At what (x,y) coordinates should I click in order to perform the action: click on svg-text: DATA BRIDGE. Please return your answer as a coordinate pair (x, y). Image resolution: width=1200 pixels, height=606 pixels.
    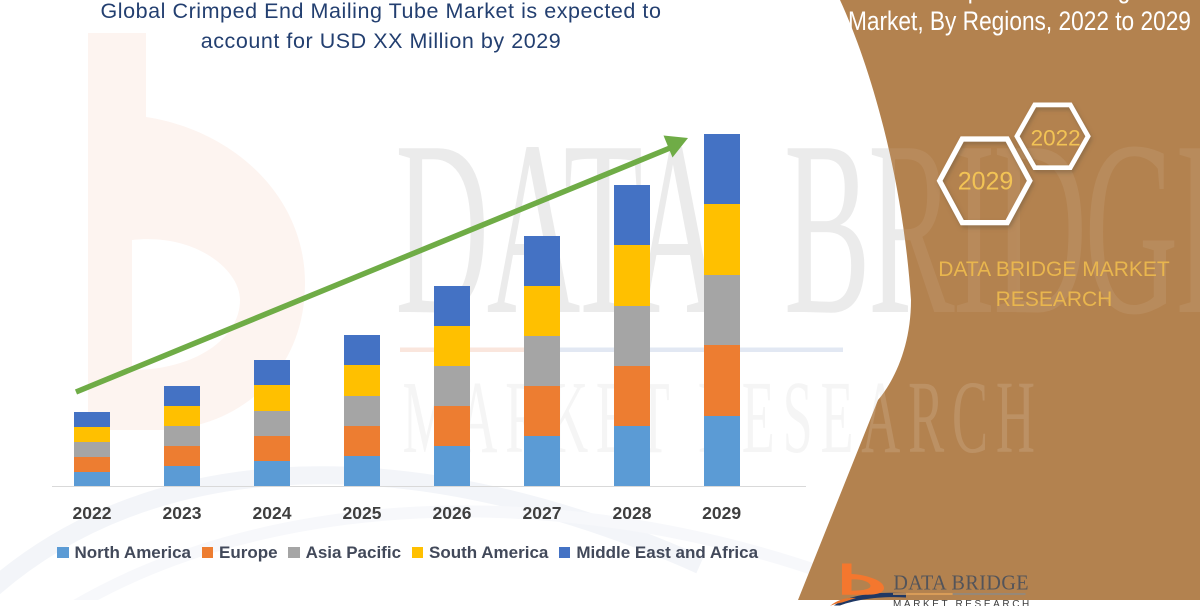
    Looking at the image, I should click on (961, 583).